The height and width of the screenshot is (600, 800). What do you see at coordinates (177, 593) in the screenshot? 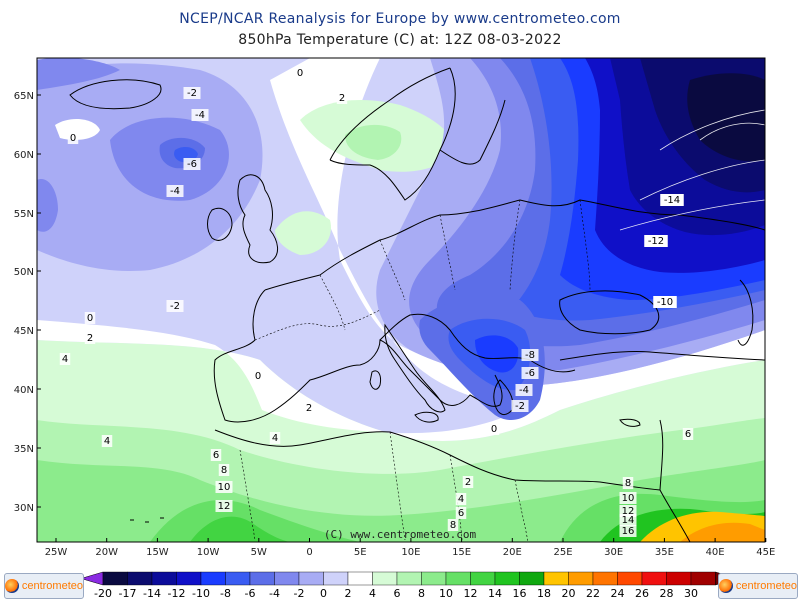
I see `legend-label: -12` at bounding box center [177, 593].